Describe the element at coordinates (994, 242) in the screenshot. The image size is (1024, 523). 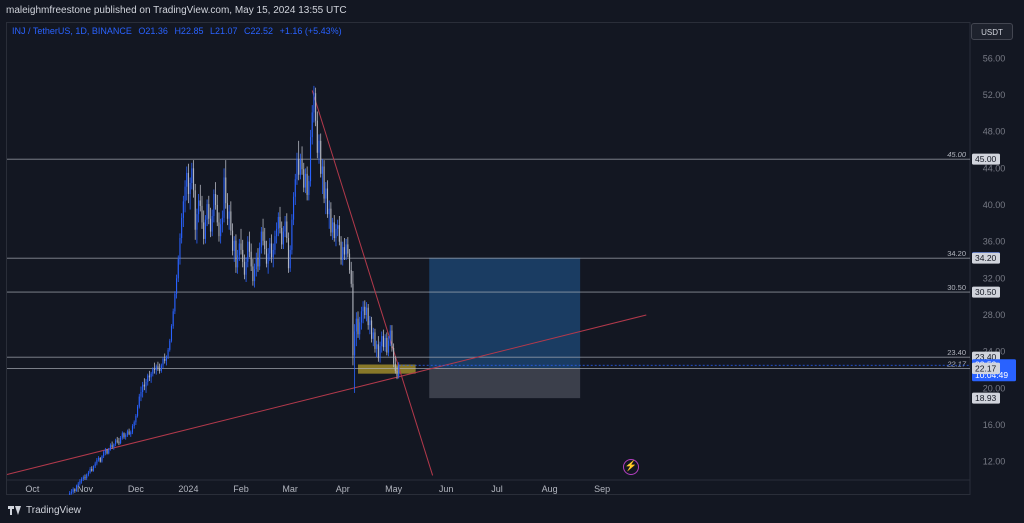
I see `y-tick-label: 36.00` at that location.